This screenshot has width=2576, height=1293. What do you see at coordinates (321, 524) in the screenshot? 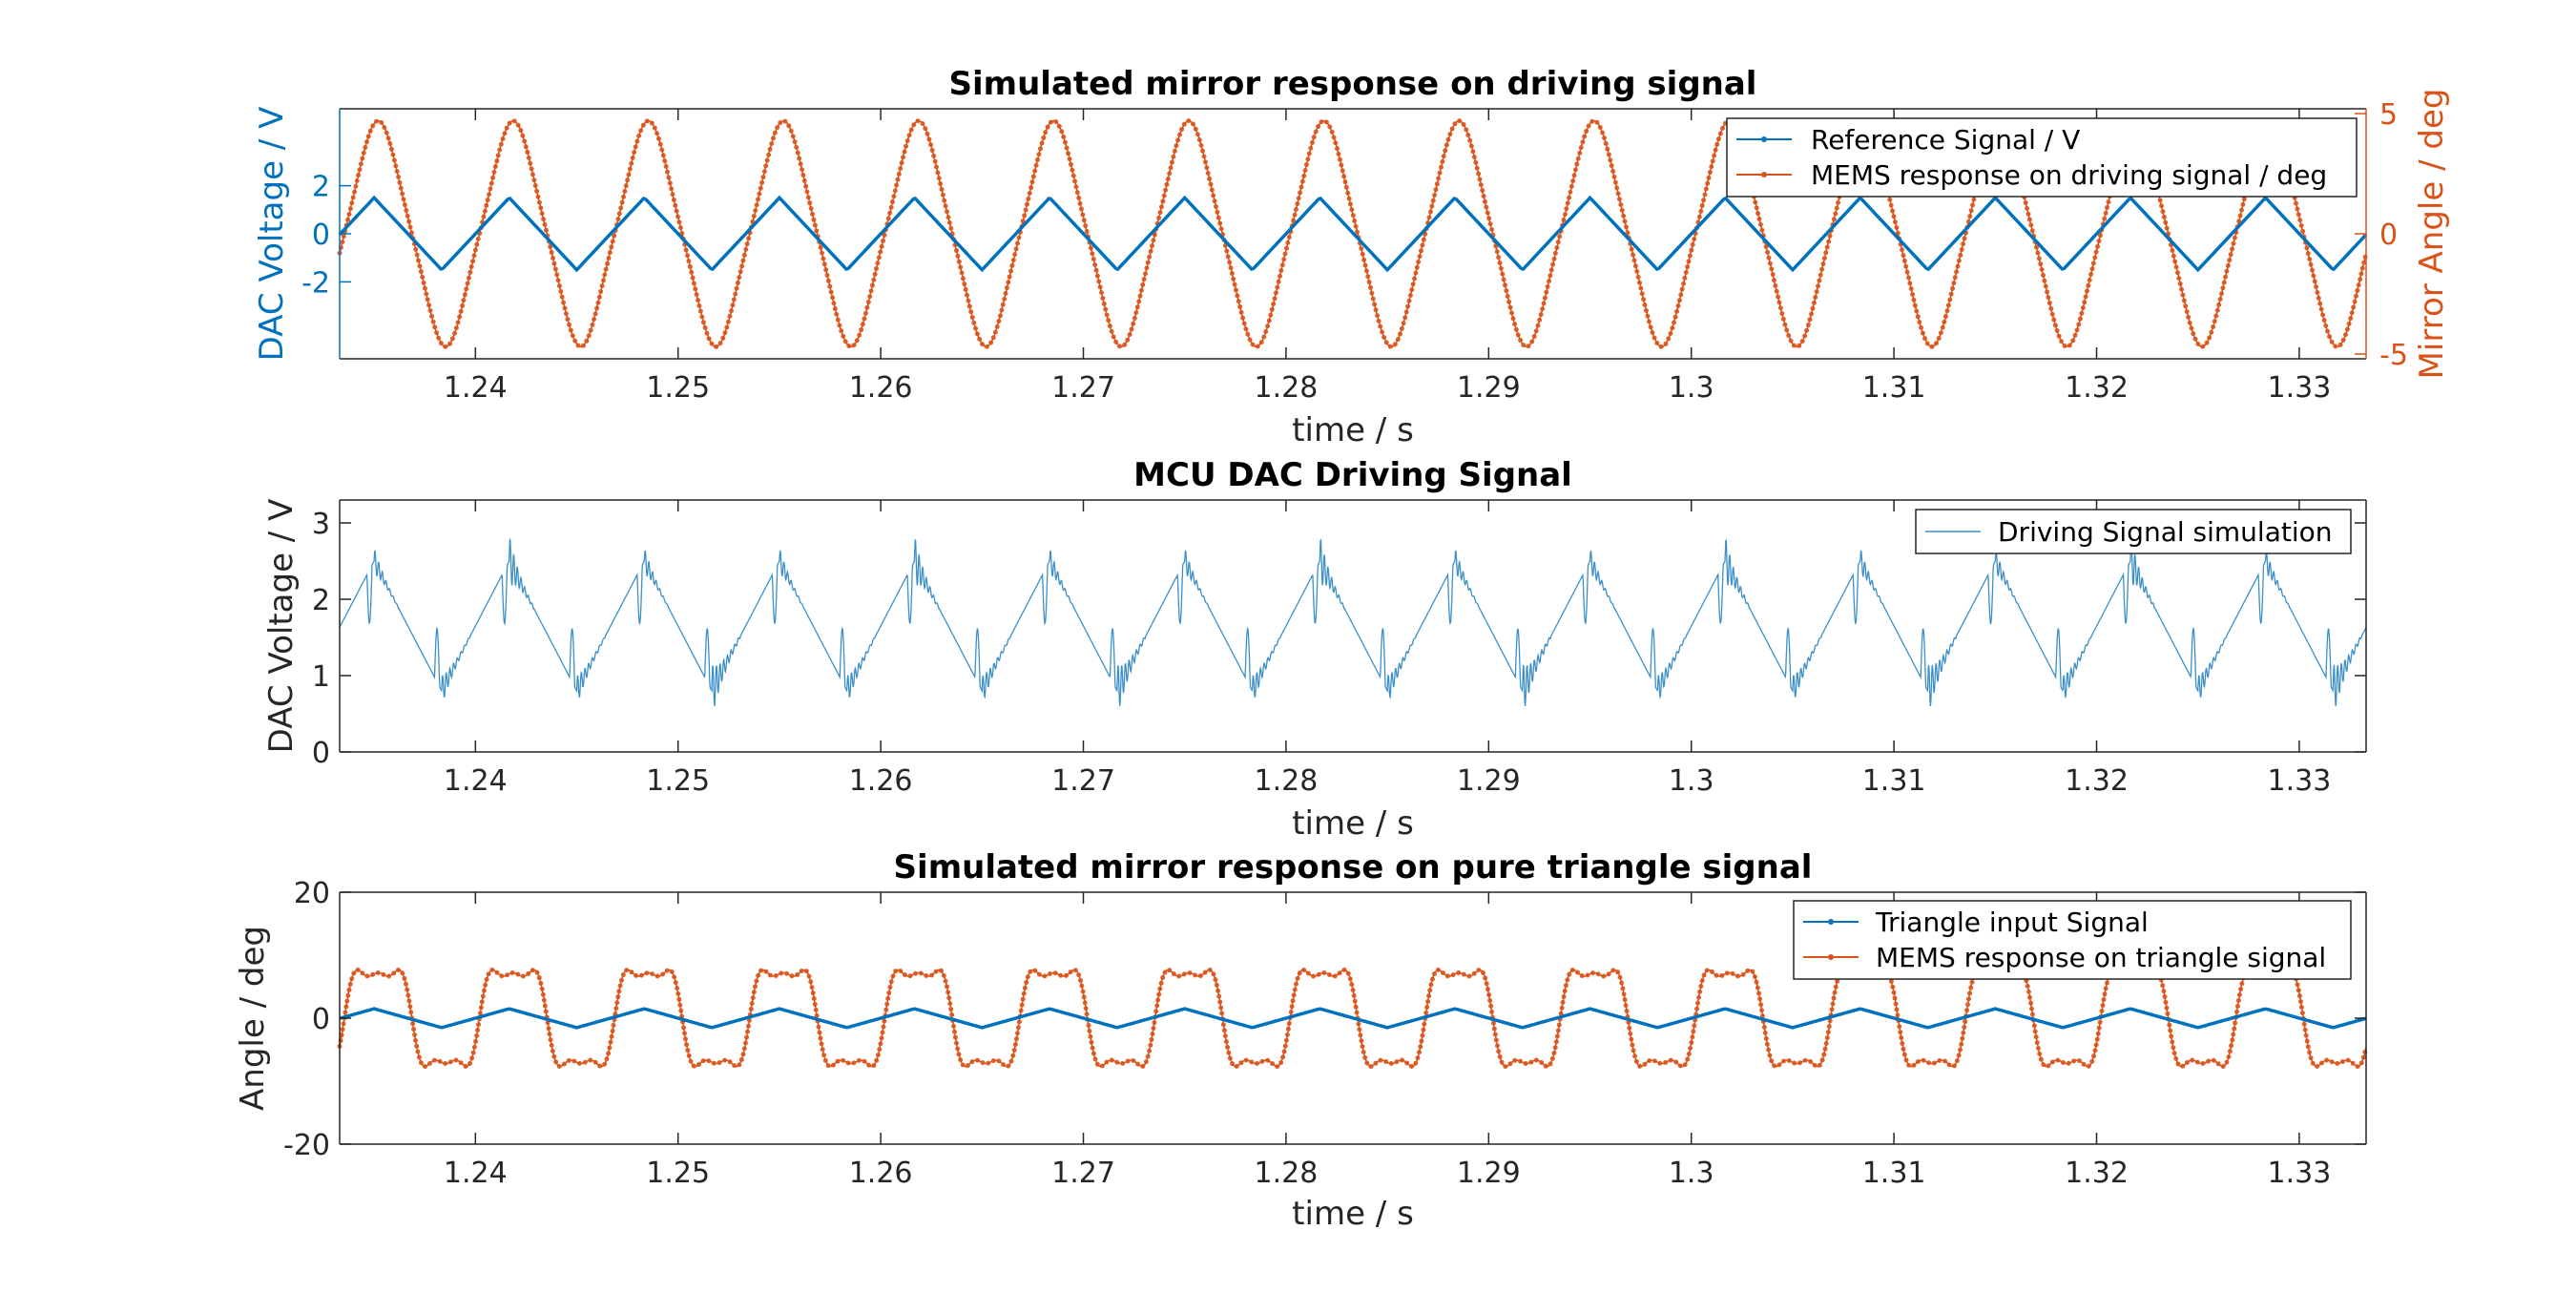
I see `y-tick-label: 3` at bounding box center [321, 524].